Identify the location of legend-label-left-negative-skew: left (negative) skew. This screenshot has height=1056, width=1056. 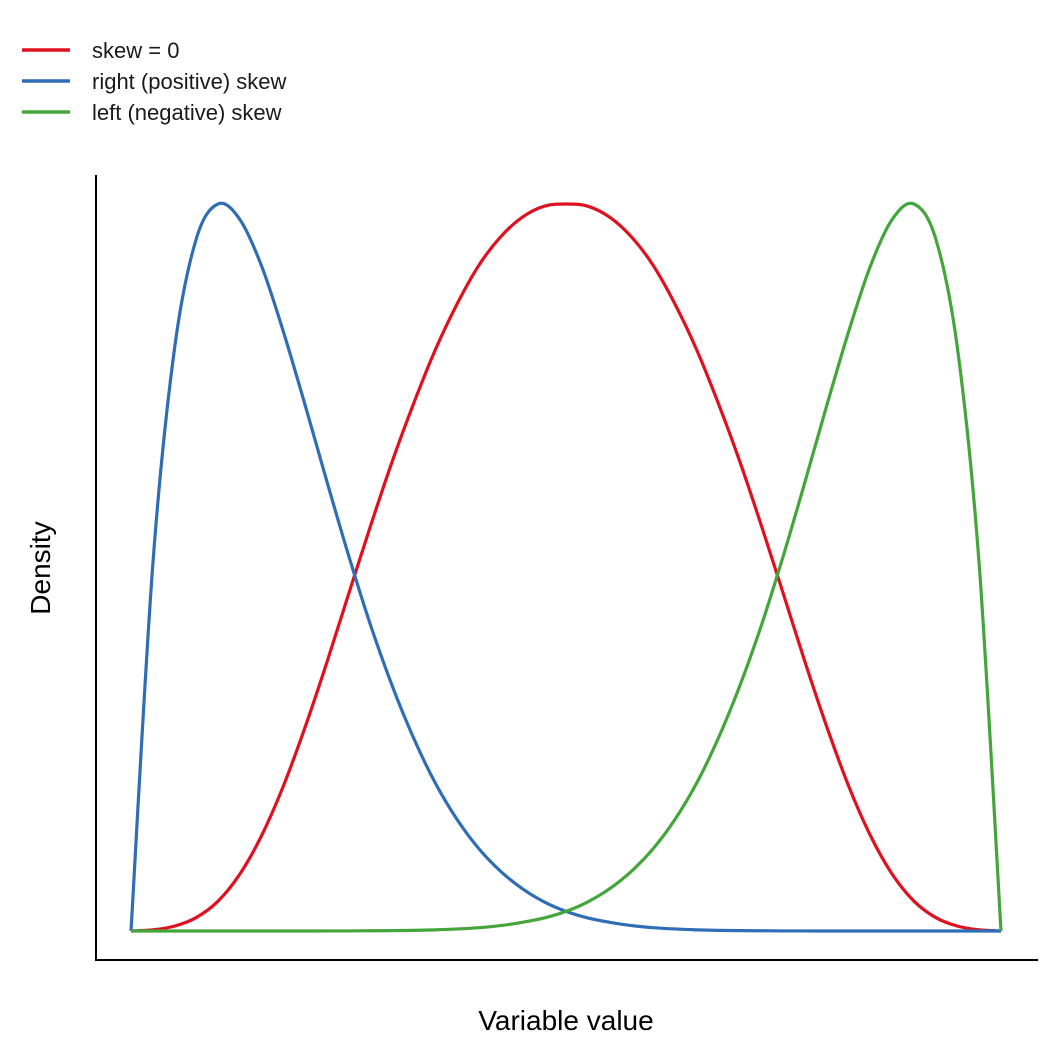
(187, 112).